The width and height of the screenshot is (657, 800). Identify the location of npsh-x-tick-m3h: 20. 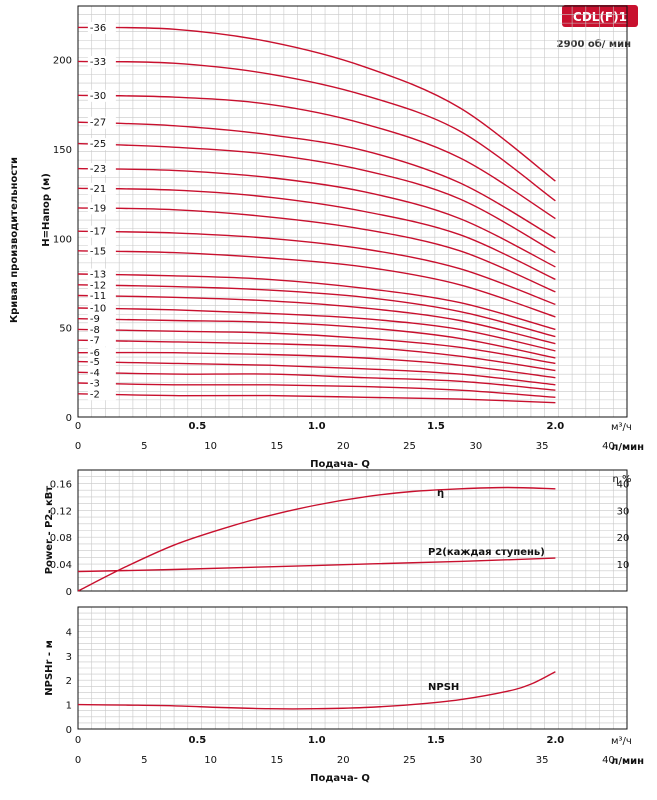
(343, 760).